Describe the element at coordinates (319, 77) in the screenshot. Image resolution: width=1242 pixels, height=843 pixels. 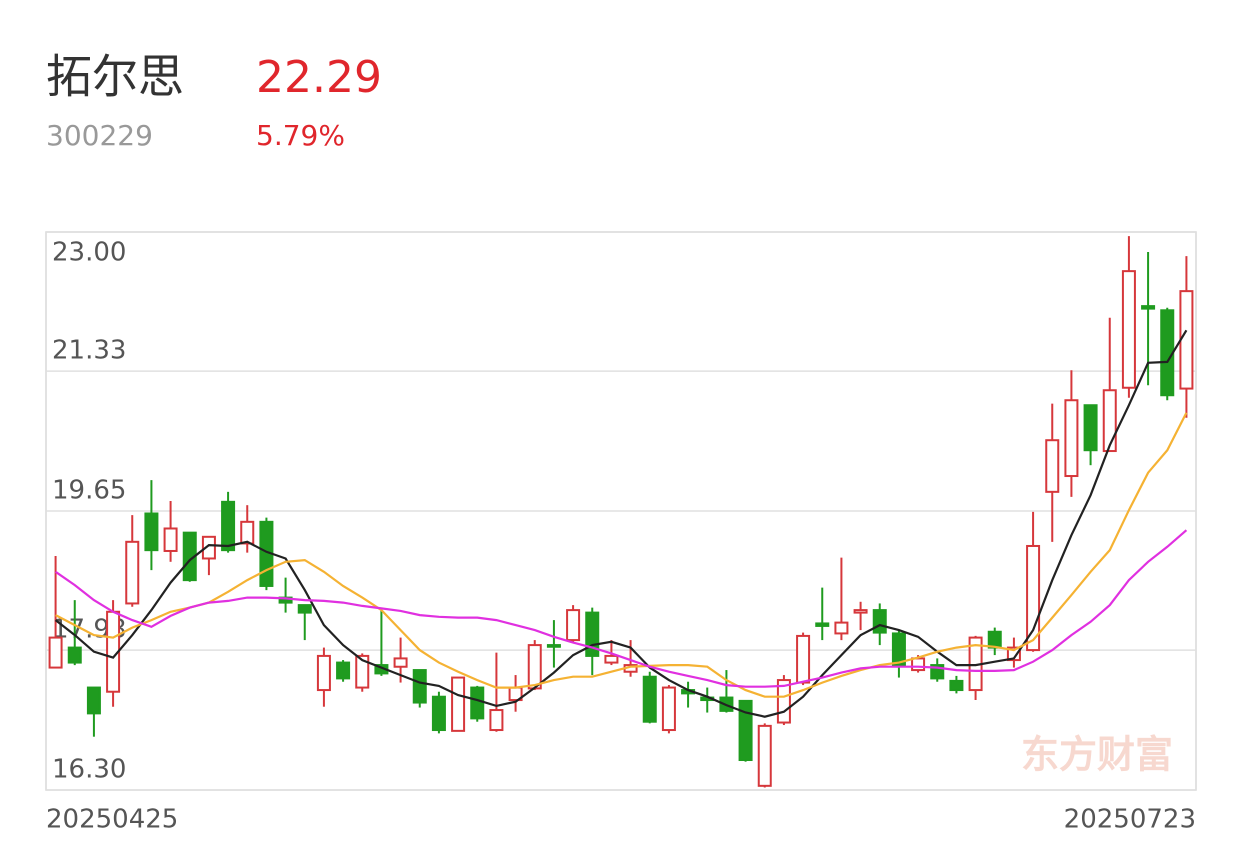
I see `stock-price: 22.29` at that location.